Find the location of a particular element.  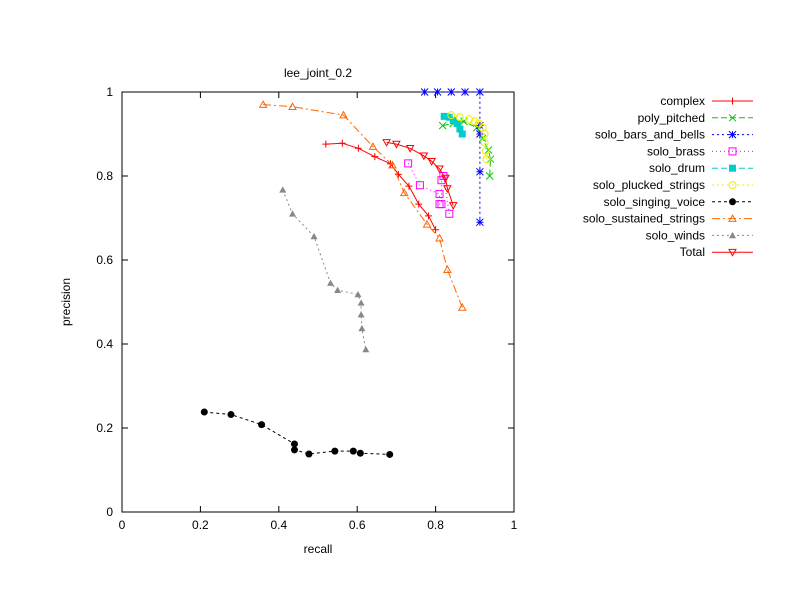

legend-item: solo_singing_voice is located at coordinates (678, 202).